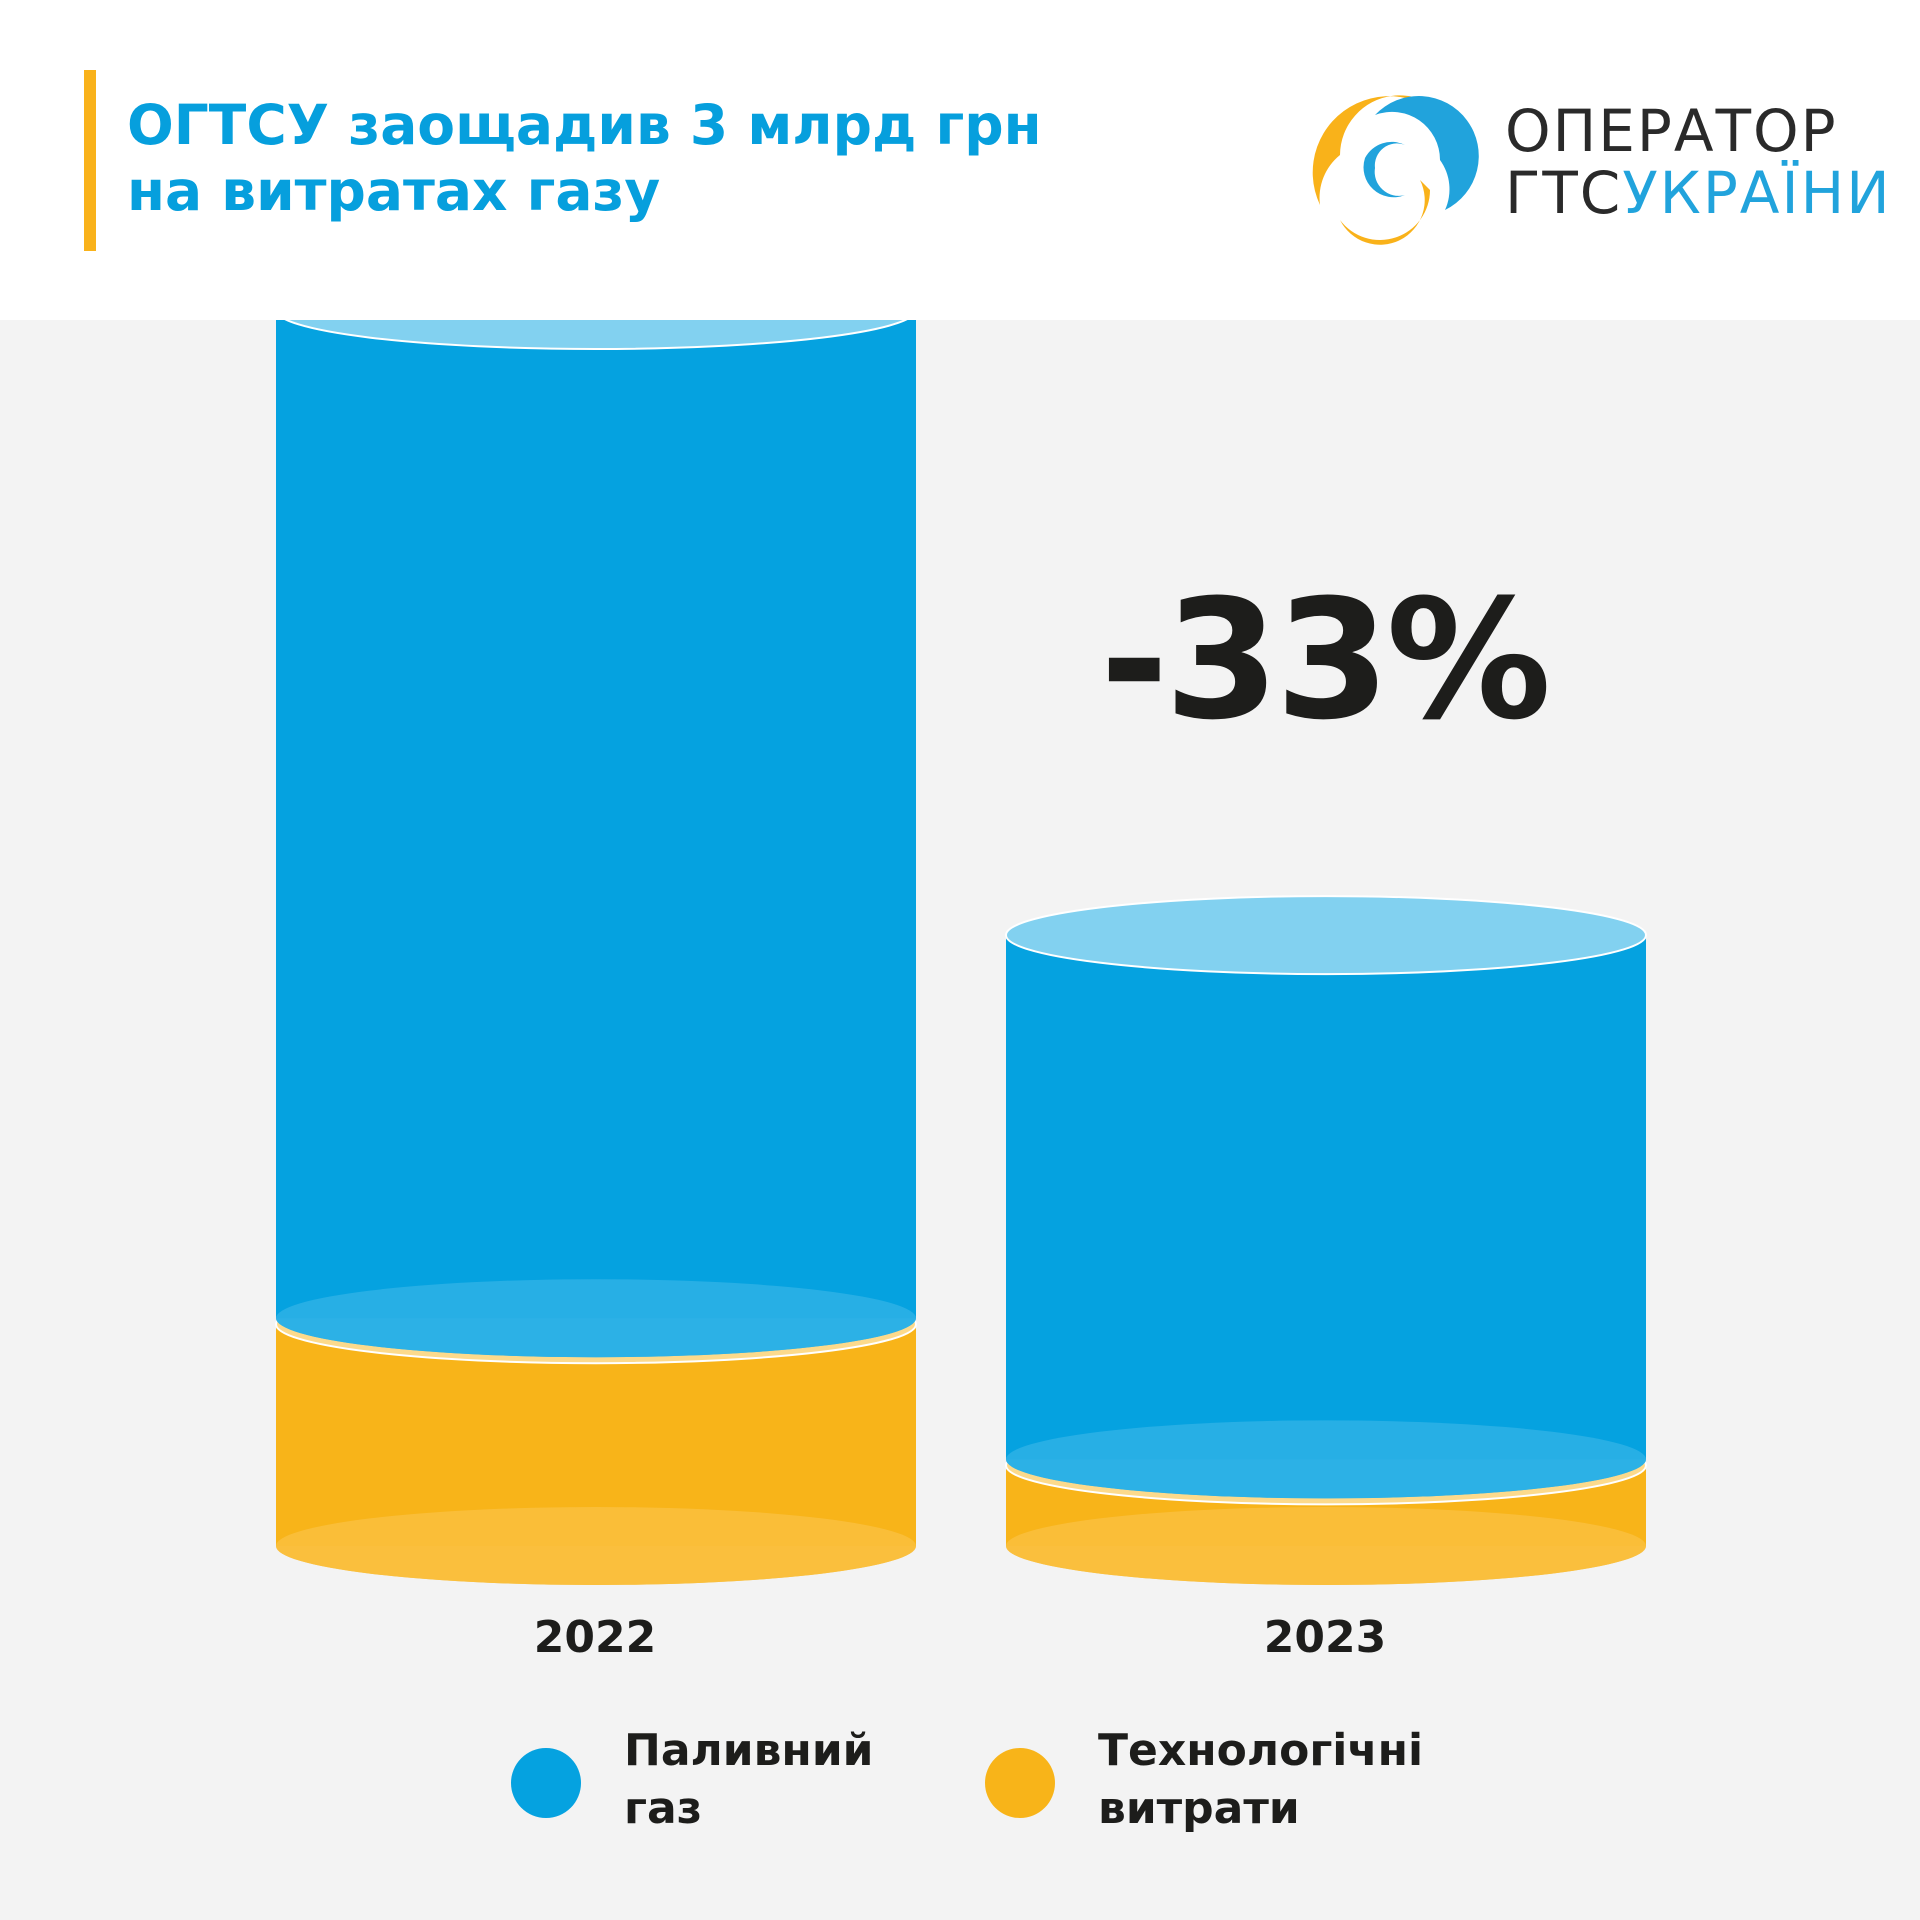  Describe the element at coordinates (1564, 193) in the screenshot. I see `logo-gts: ГТС` at that location.